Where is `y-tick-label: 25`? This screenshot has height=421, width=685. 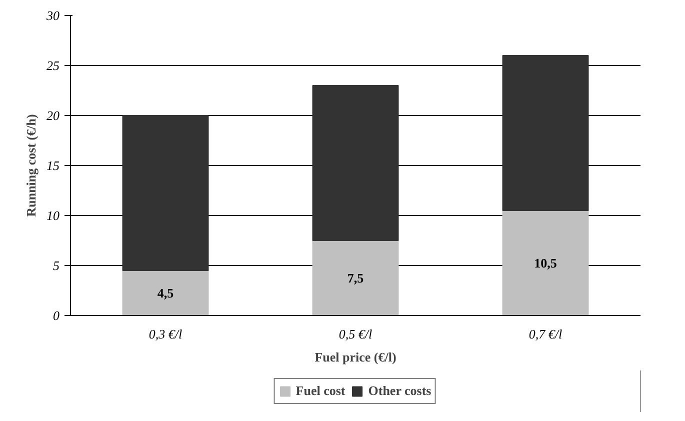 y-tick-label: 25 is located at coordinates (53, 65).